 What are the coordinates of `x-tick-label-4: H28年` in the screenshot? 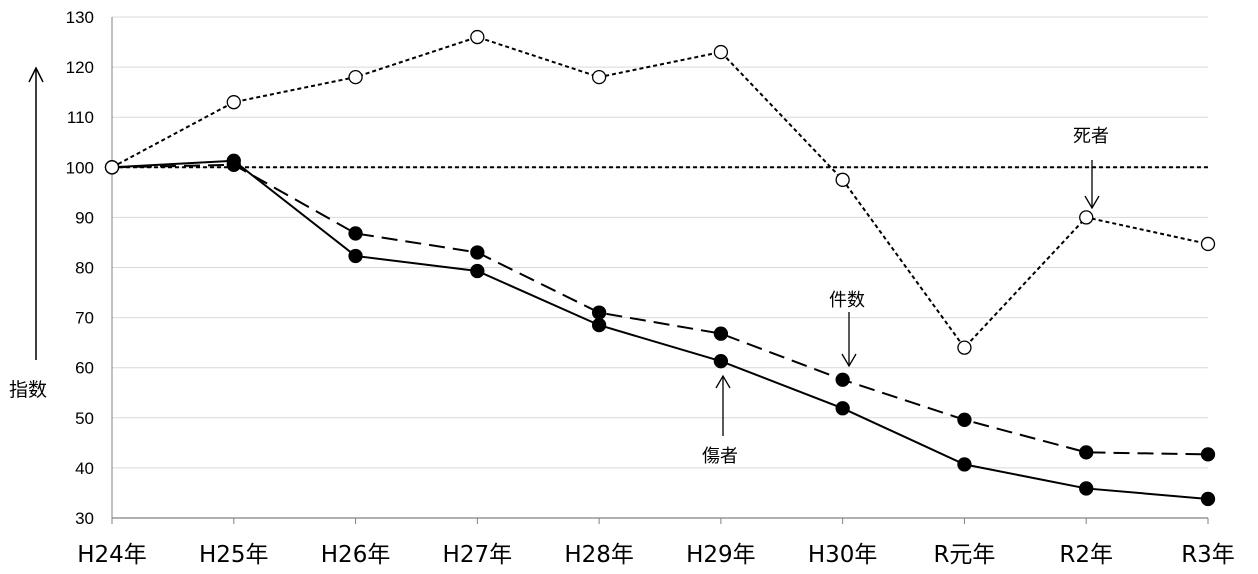 It's located at (599, 555).